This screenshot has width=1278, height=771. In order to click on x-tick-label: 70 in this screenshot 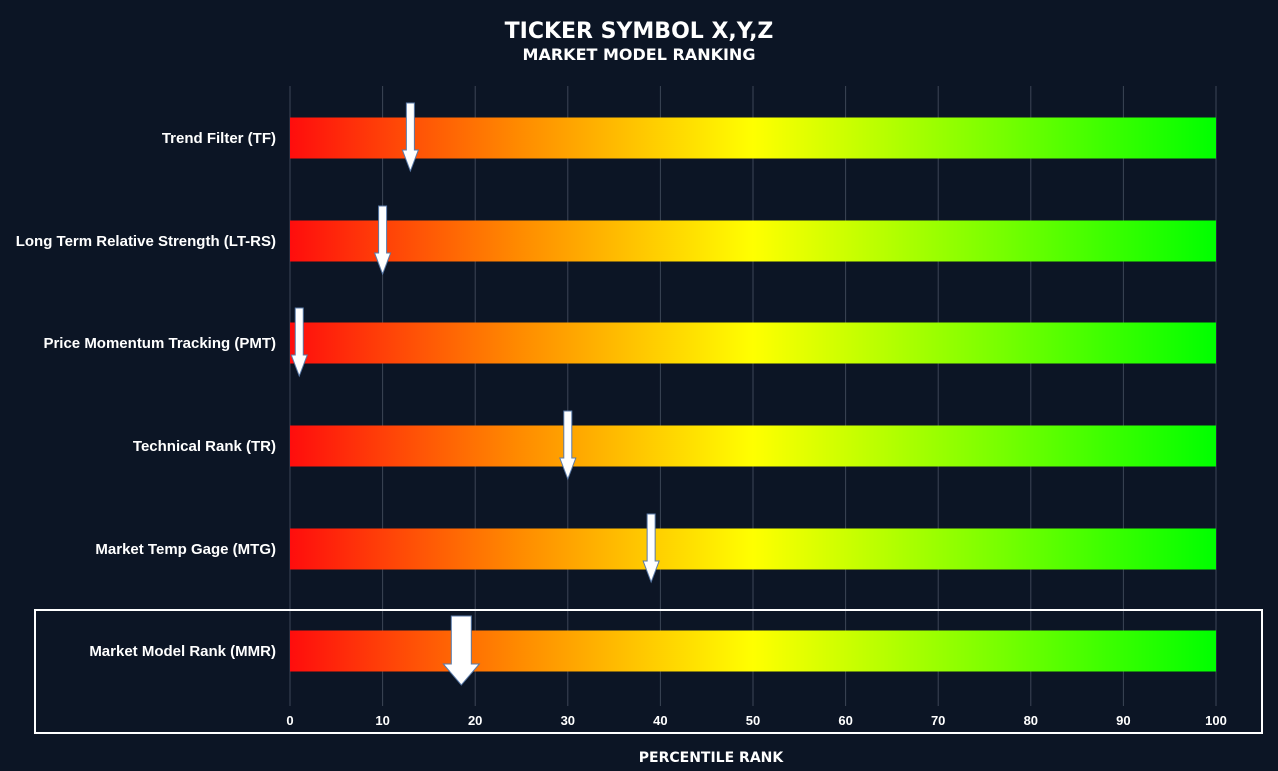, I will do `click(938, 720)`.